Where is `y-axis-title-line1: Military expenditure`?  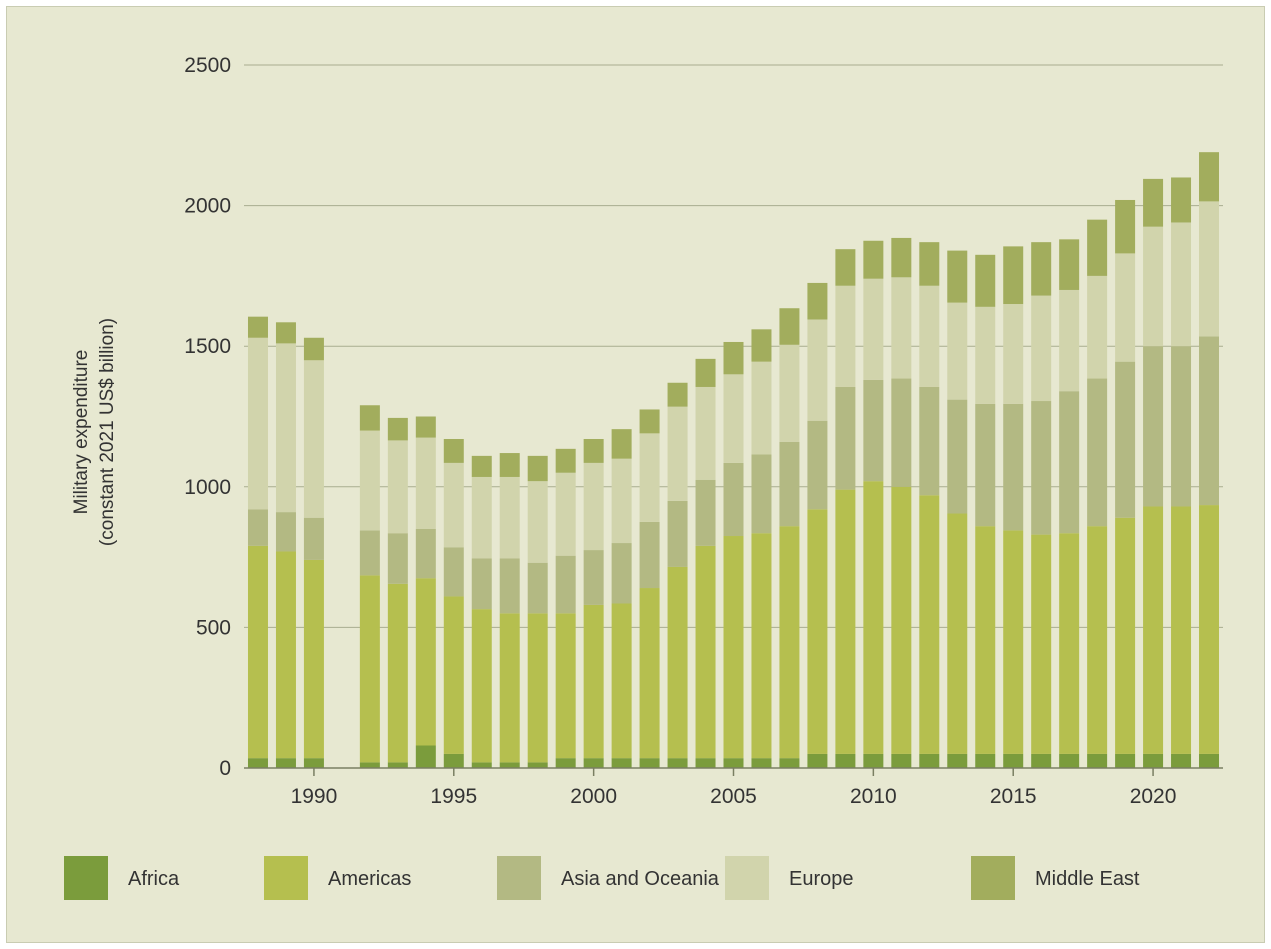 y-axis-title-line1: Military expenditure is located at coordinates (81, 432).